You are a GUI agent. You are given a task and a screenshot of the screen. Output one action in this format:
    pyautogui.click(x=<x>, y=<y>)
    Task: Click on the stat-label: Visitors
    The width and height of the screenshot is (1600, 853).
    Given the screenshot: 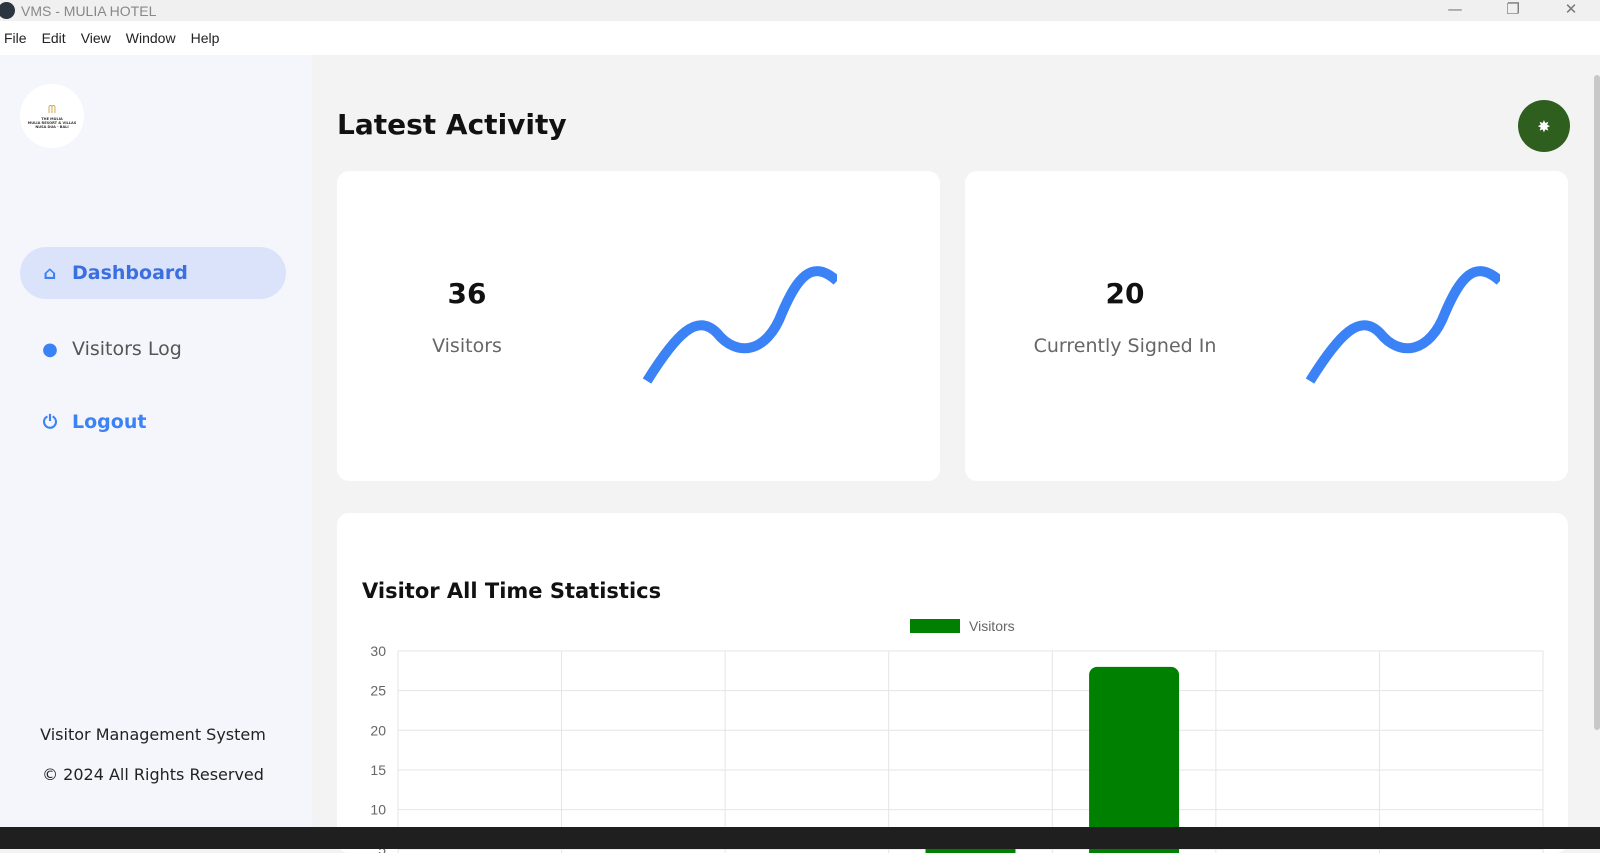 What is the action you would take?
    pyautogui.click(x=467, y=346)
    